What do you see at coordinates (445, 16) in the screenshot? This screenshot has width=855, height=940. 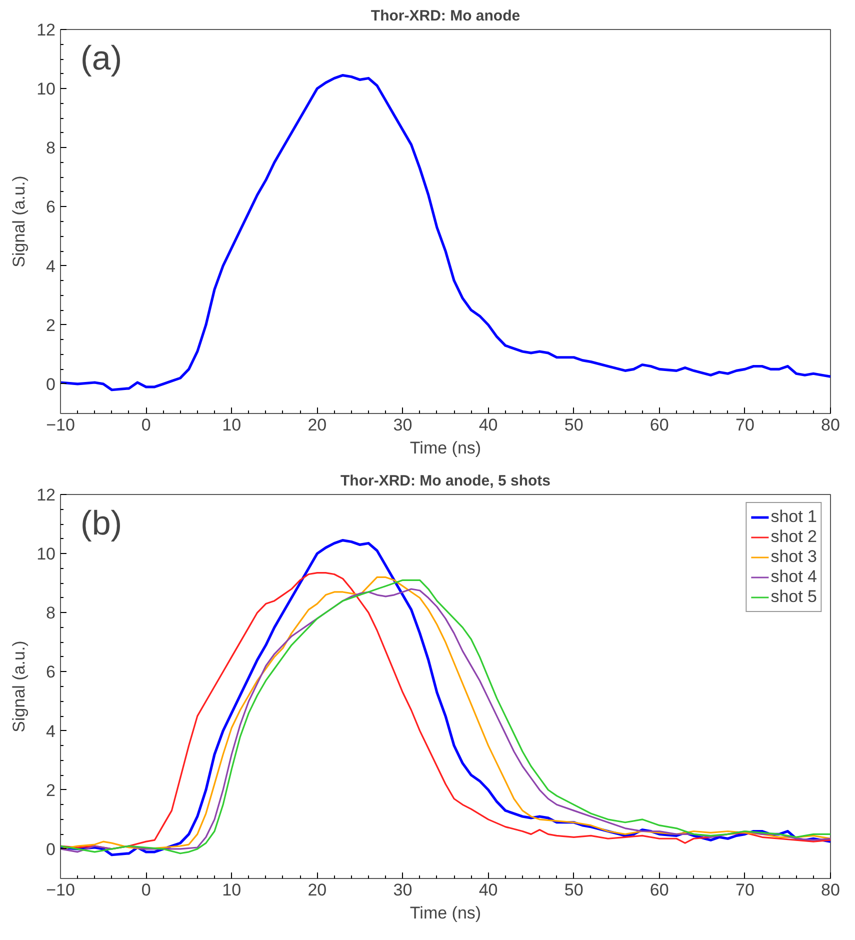 I see `chart-title: Thor-XRD: Mo anode` at bounding box center [445, 16].